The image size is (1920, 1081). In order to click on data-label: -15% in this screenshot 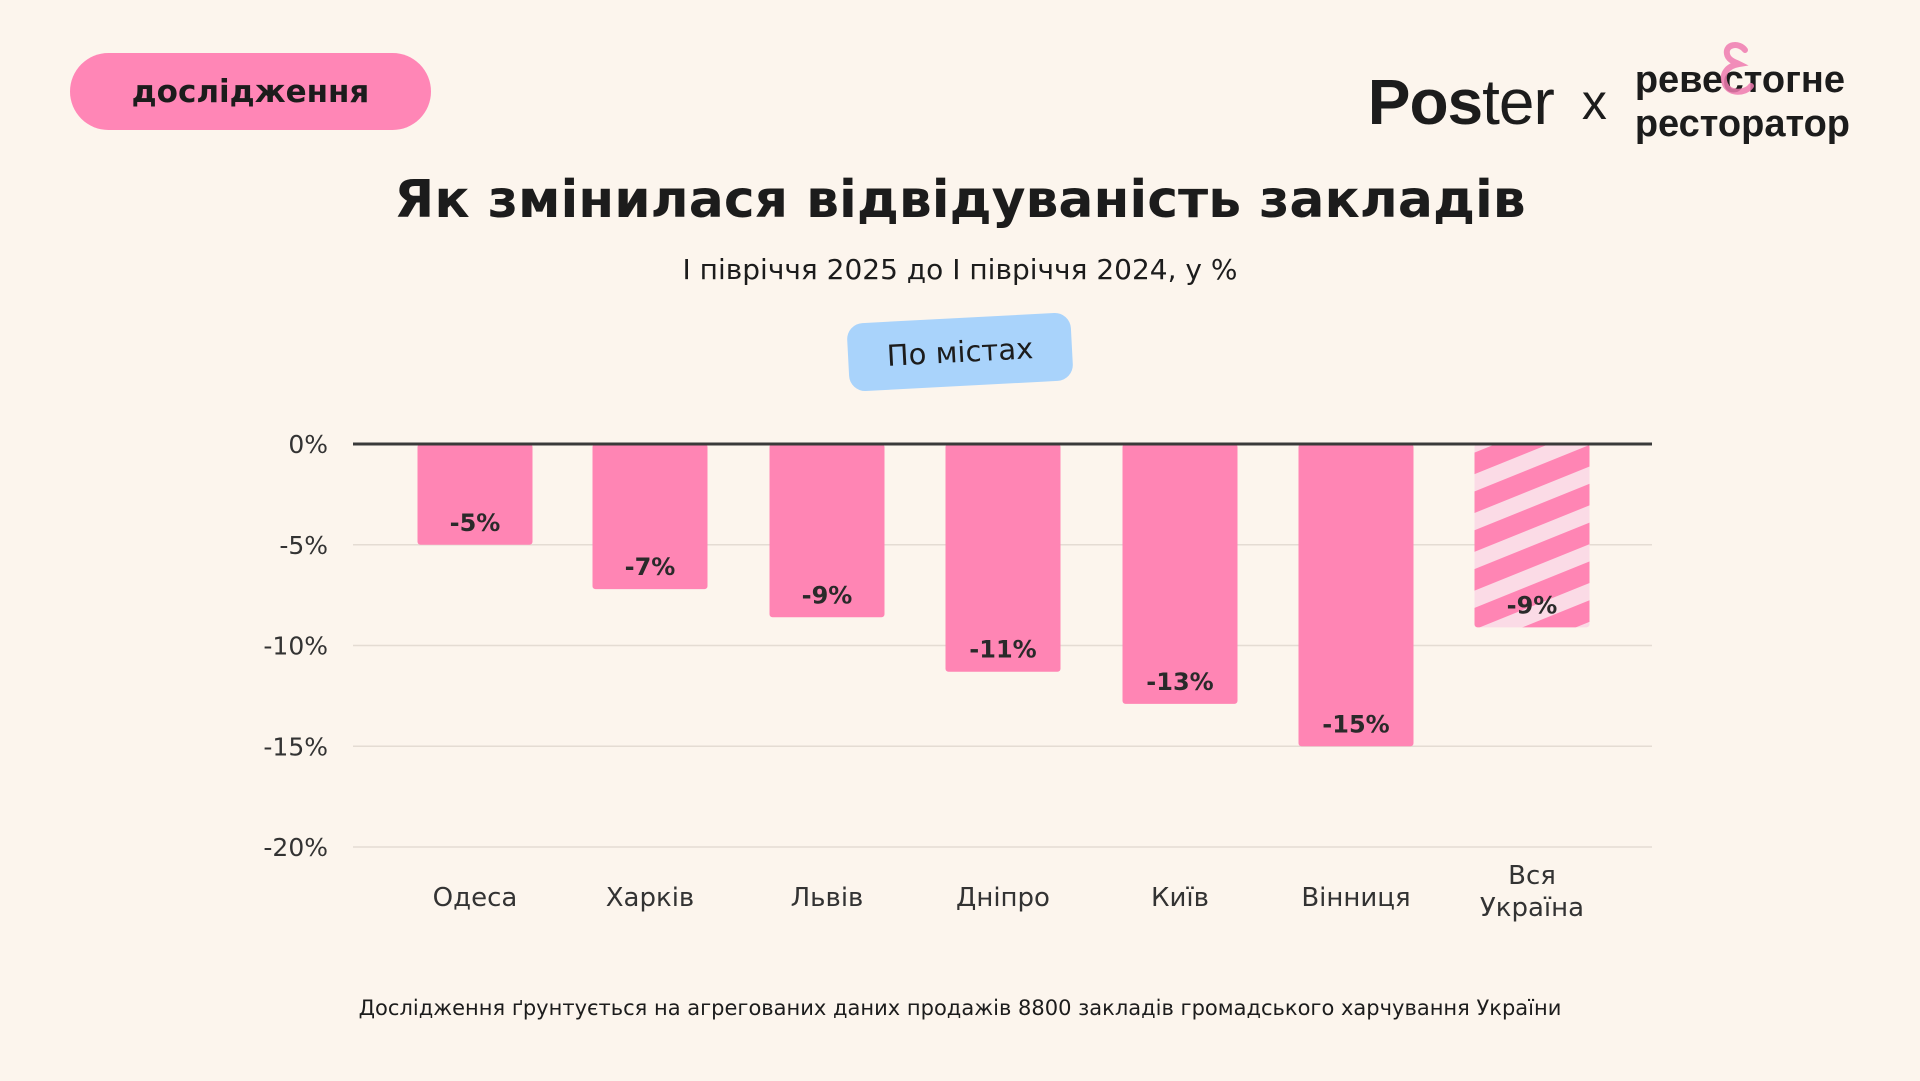, I will do `click(1355, 724)`.